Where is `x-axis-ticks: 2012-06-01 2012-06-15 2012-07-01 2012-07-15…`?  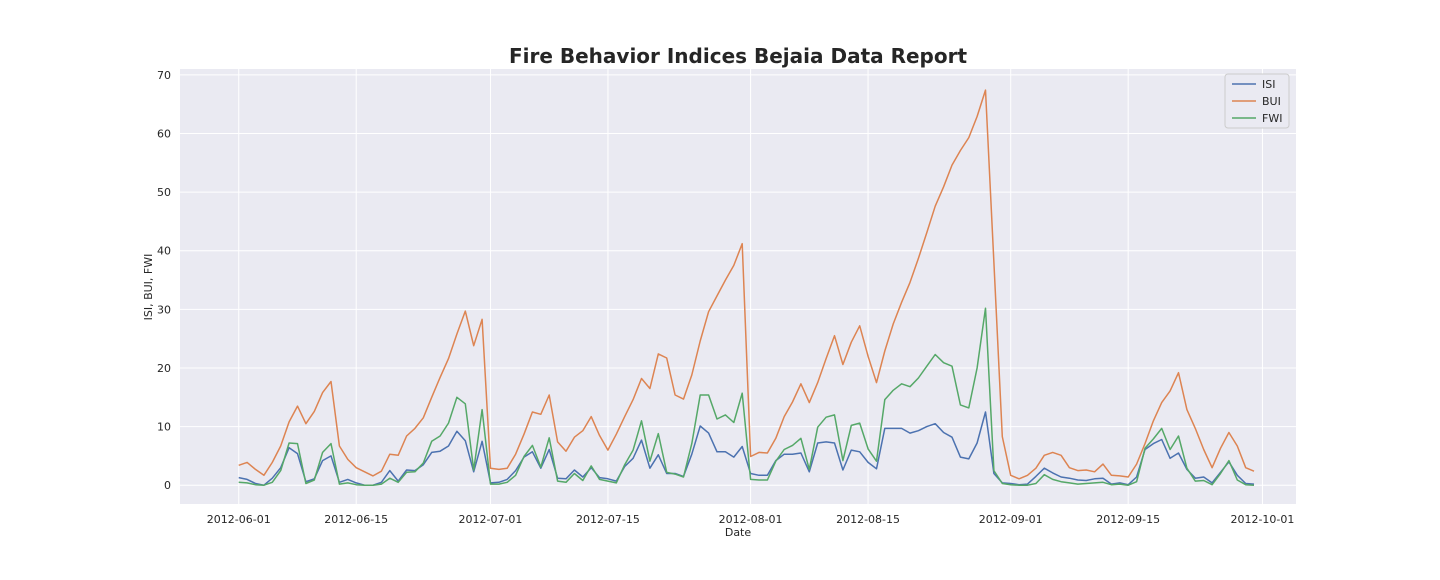 x-axis-ticks: 2012-06-01 2012-06-15 2012-07-01 2012-07-15… is located at coordinates (751, 519).